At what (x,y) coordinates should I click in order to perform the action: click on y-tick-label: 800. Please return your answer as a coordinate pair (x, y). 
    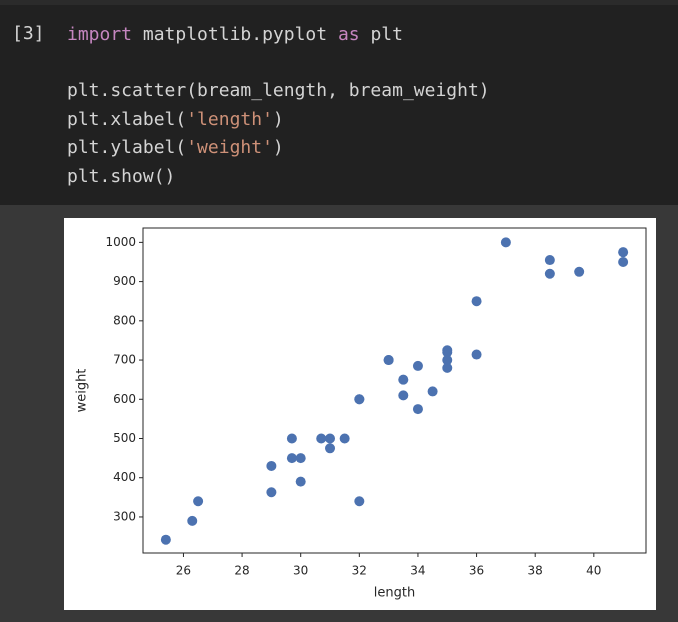
    Looking at the image, I should click on (124, 320).